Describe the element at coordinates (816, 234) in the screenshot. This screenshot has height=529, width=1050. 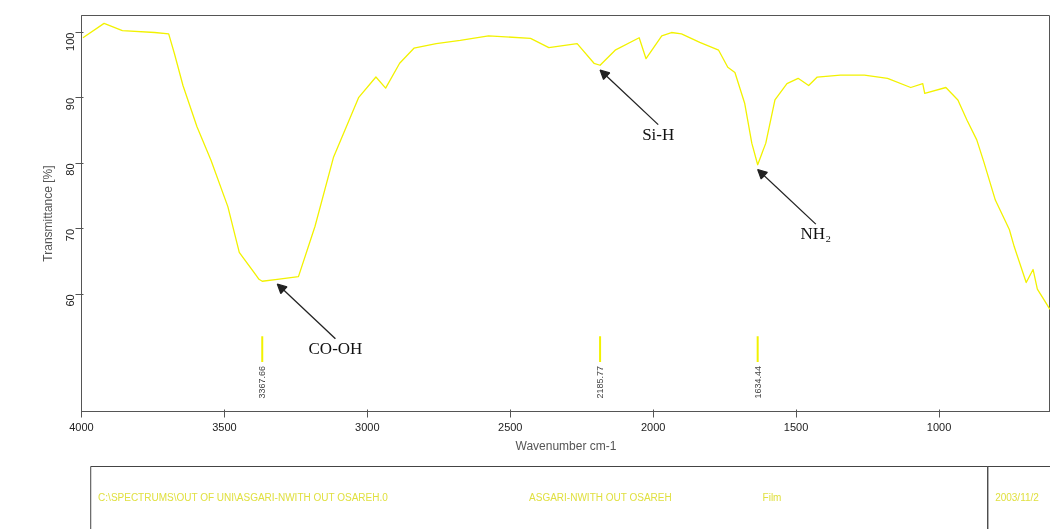
I see `annotation: NH₂` at that location.